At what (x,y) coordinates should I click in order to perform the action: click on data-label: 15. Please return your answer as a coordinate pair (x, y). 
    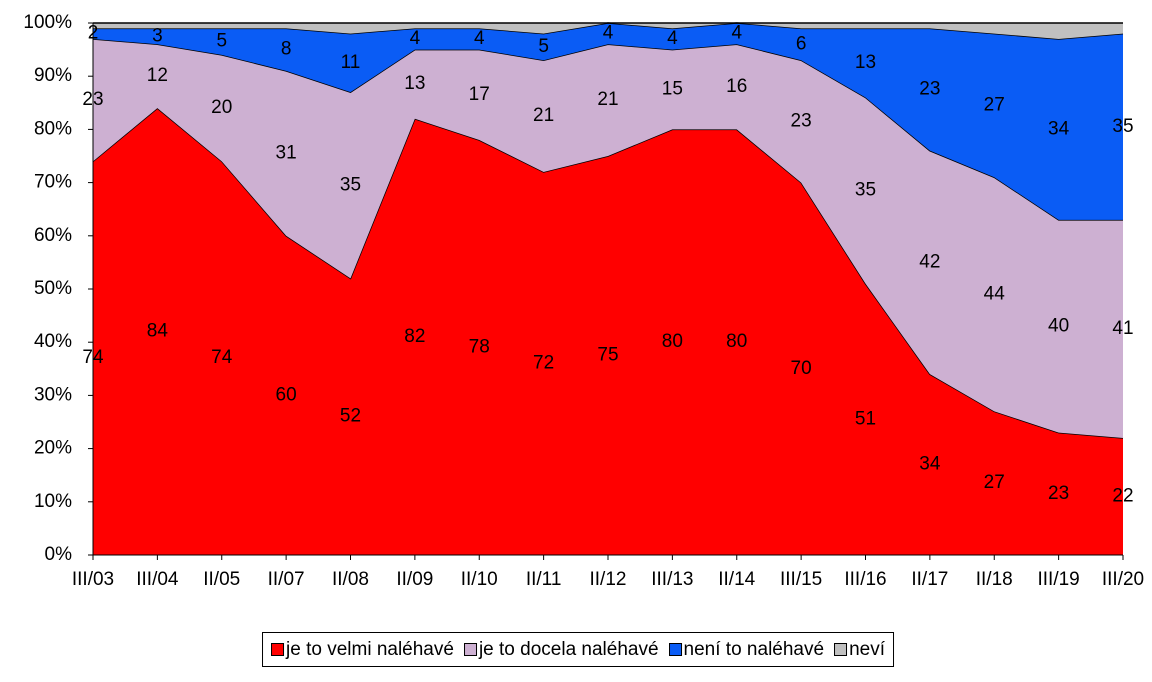
    Looking at the image, I should click on (672, 89).